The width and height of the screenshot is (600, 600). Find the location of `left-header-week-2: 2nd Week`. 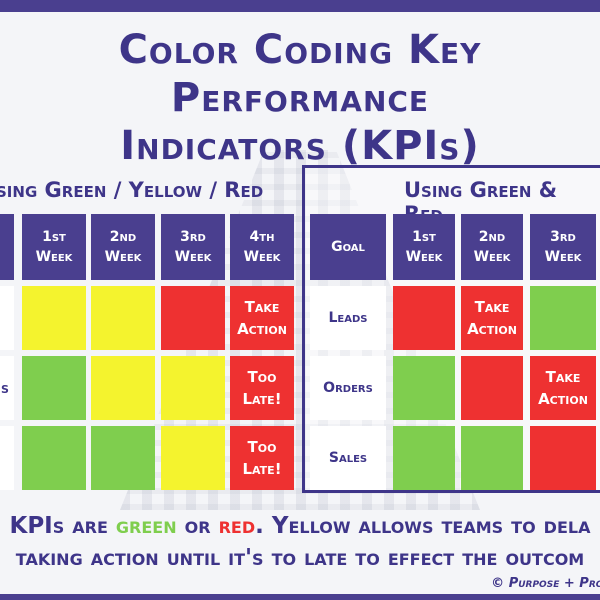

left-header-week-2: 2nd Week is located at coordinates (123, 247).